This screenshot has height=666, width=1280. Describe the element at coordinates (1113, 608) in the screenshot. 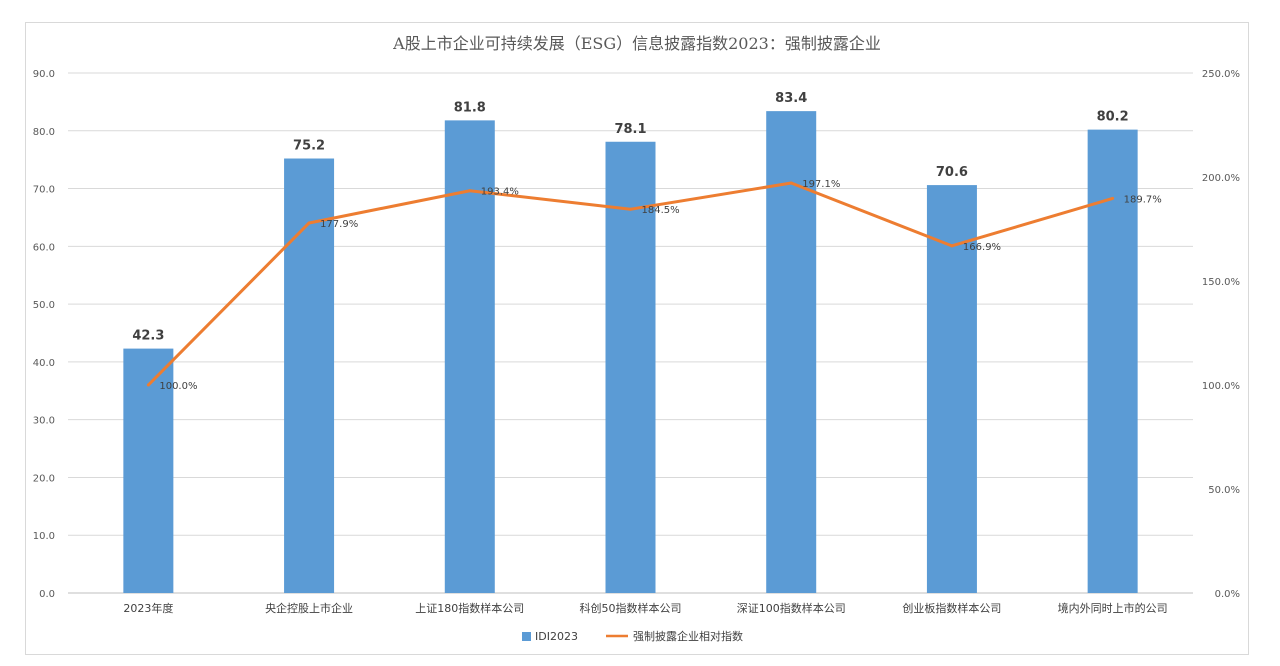

I see `category-label: 境内外同时上市的公司` at that location.